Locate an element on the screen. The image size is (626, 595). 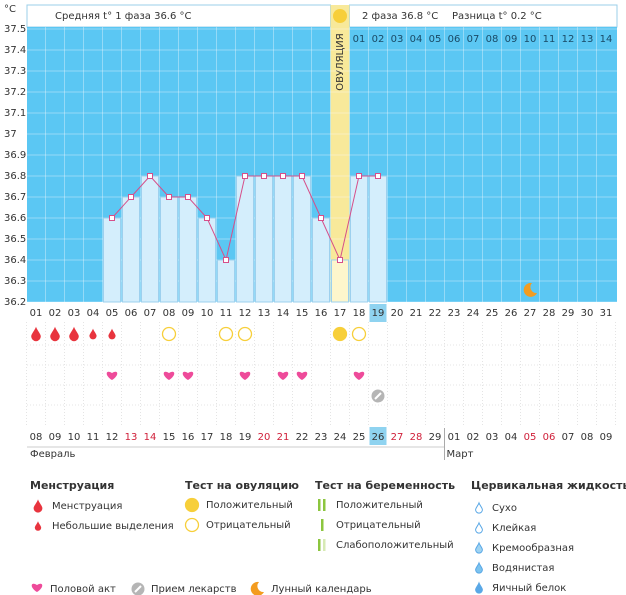
day-label: 31 is located at coordinates (606, 313).